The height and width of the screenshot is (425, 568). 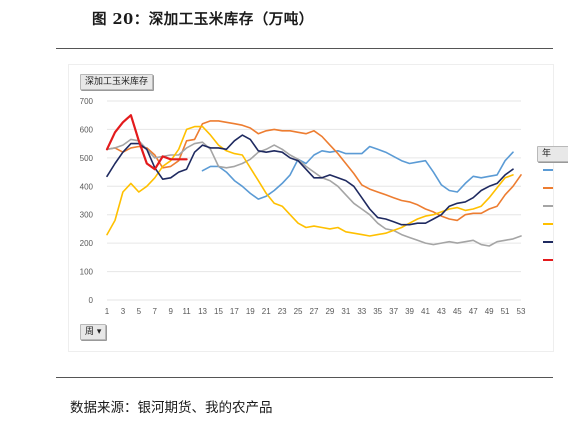 What do you see at coordinates (441, 311) in the screenshot?
I see `x-tick-label-43: 43` at bounding box center [441, 311].